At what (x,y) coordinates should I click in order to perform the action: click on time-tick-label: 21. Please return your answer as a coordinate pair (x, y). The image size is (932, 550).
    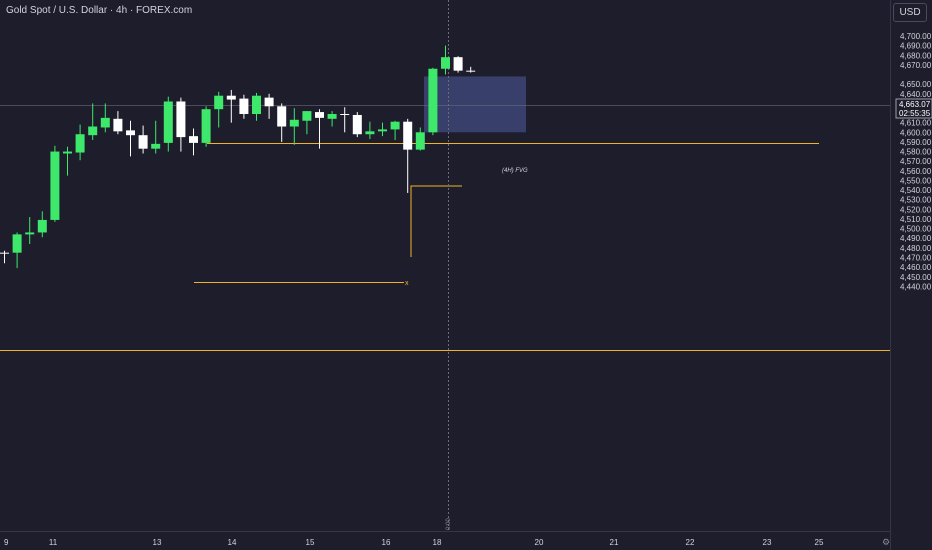
    Looking at the image, I should click on (614, 542).